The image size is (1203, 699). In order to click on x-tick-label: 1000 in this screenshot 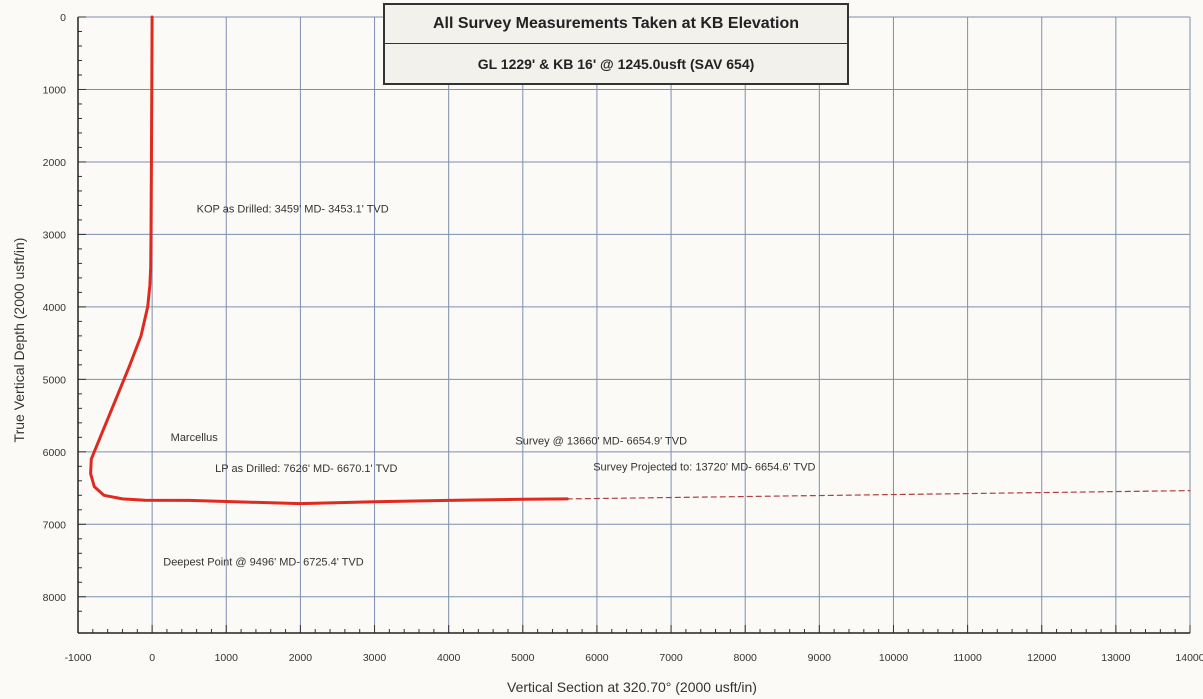, I will do `click(227, 658)`.